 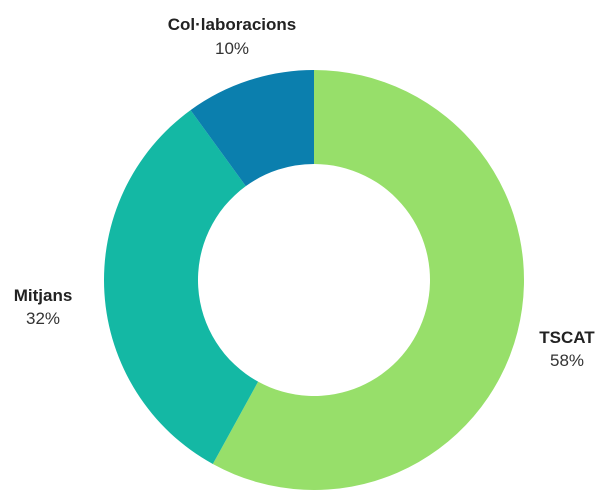 What do you see at coordinates (43, 307) in the screenshot?
I see `slice-label-mitjans: Mitjans 32%` at bounding box center [43, 307].